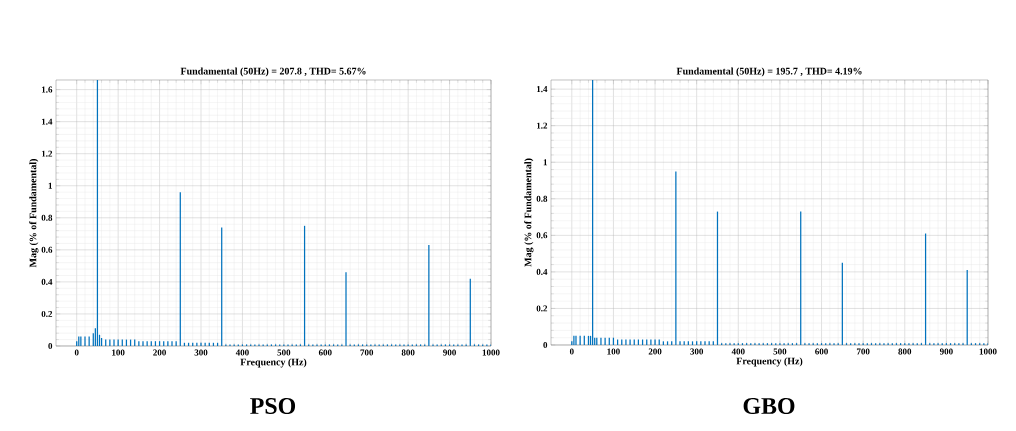 The width and height of the screenshot is (1016, 431). What do you see at coordinates (769, 406) in the screenshot?
I see `text: GBO` at bounding box center [769, 406].